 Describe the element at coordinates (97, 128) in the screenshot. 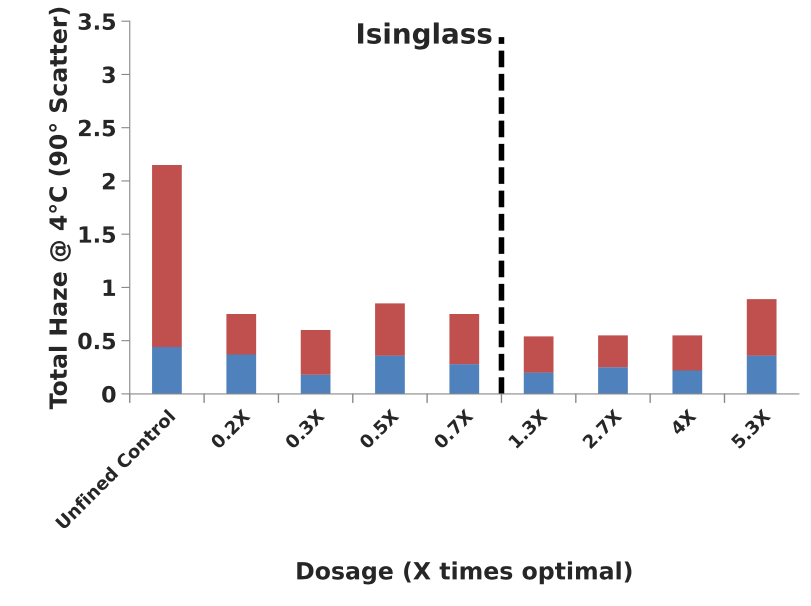

I see `y-tick-label: 2.5` at that location.